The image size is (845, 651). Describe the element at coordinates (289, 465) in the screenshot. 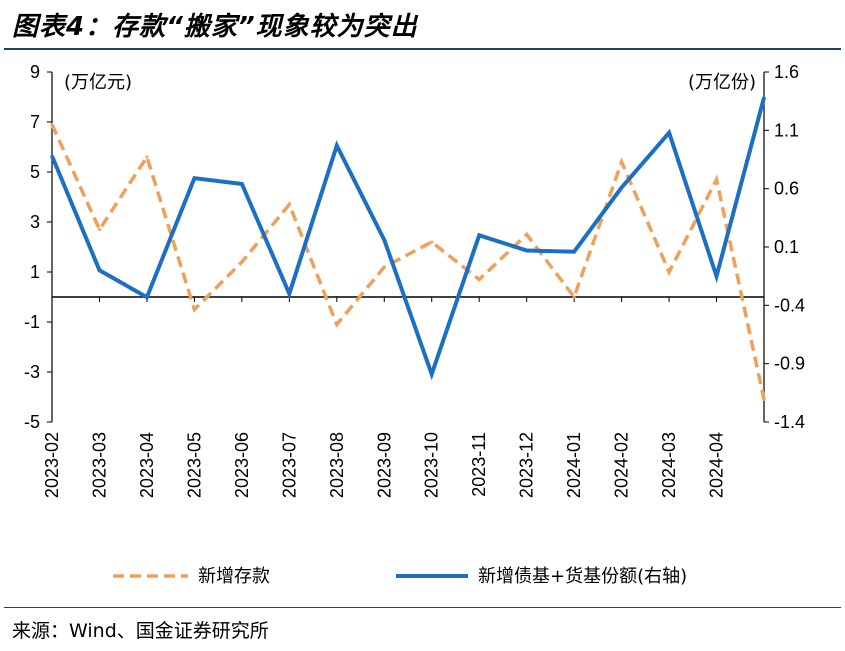

I see `x-tick-label: 2023-07` at that location.